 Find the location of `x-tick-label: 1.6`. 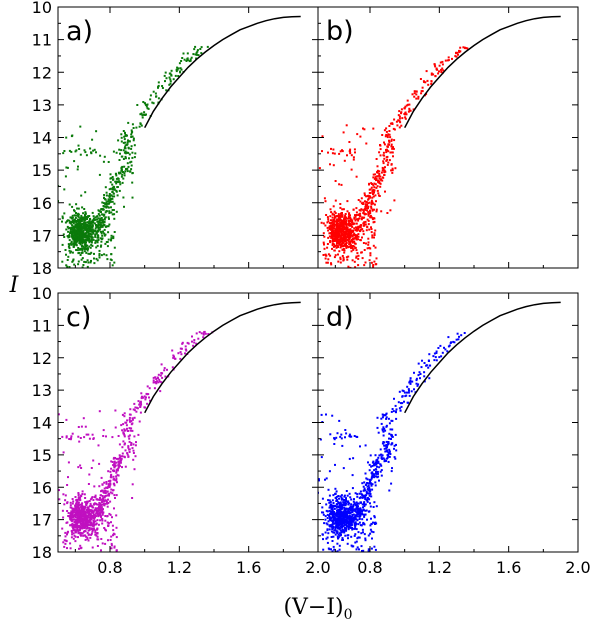

x-tick-label: 1.6 is located at coordinates (508, 567).